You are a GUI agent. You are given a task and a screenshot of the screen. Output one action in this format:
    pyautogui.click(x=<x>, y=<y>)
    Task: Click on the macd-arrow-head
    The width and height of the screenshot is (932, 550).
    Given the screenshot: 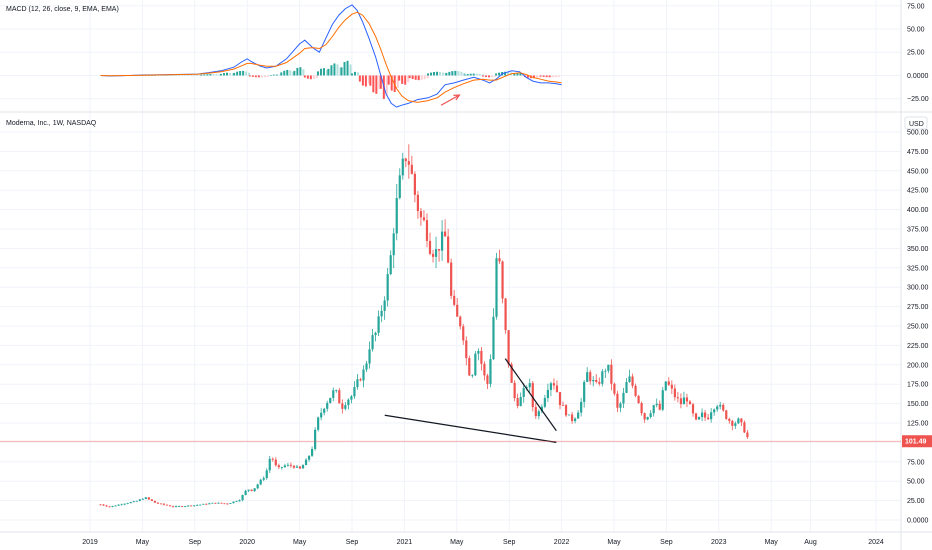 What is the action you would take?
    pyautogui.click(x=457, y=97)
    